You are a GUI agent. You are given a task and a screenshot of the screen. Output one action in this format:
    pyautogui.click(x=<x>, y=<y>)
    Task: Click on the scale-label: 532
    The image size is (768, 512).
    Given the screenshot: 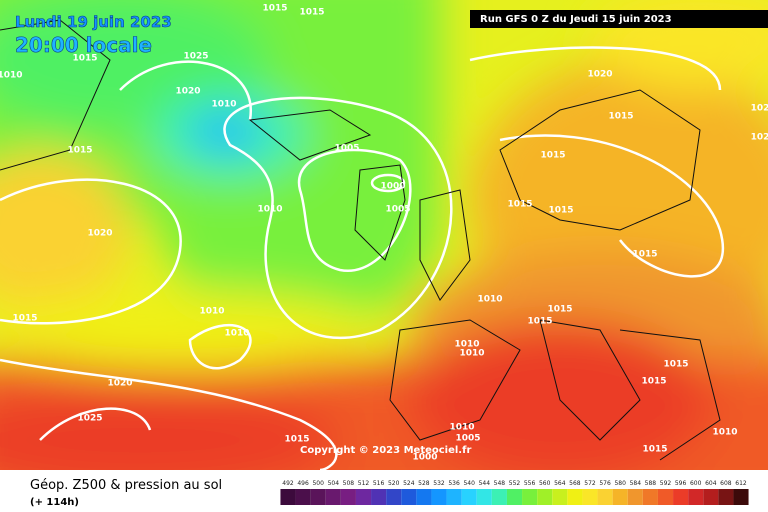 What is the action you would take?
    pyautogui.click(x=439, y=483)
    